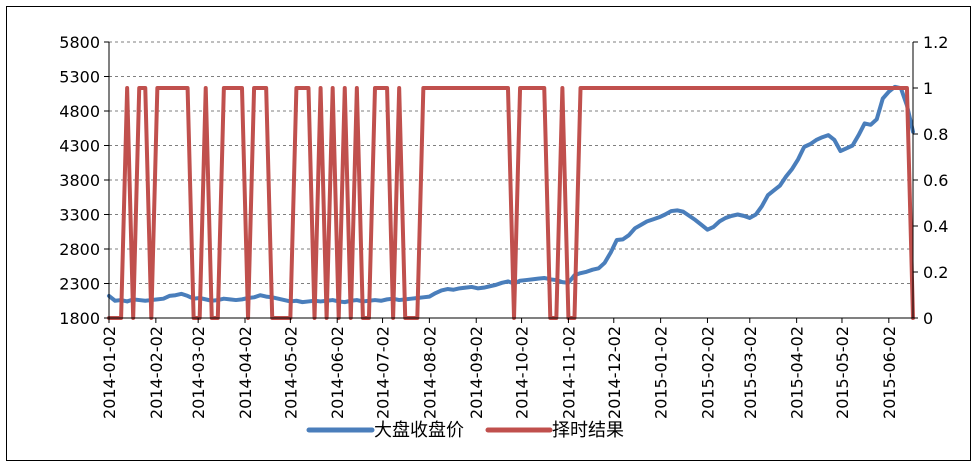  What do you see at coordinates (198, 372) in the screenshot?
I see `x-tick-label-2: 2014-03-02` at bounding box center [198, 372].